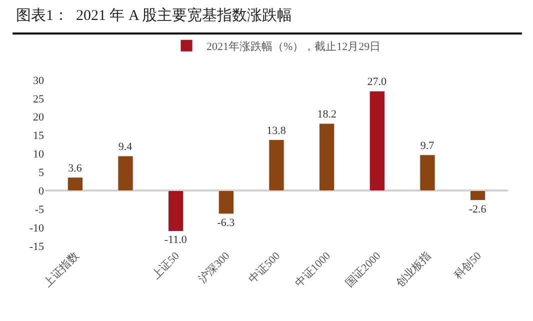 This screenshot has height=321, width=533. Describe the element at coordinates (413, 269) in the screenshot. I see `x-tick-label: 创业板指` at that location.